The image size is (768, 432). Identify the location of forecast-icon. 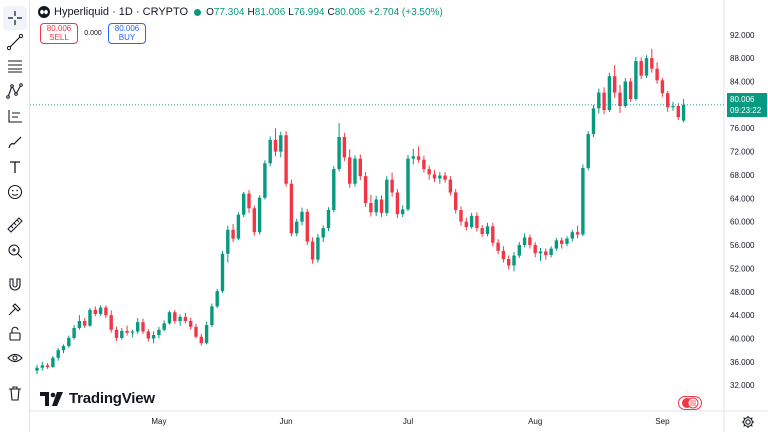
(15, 116).